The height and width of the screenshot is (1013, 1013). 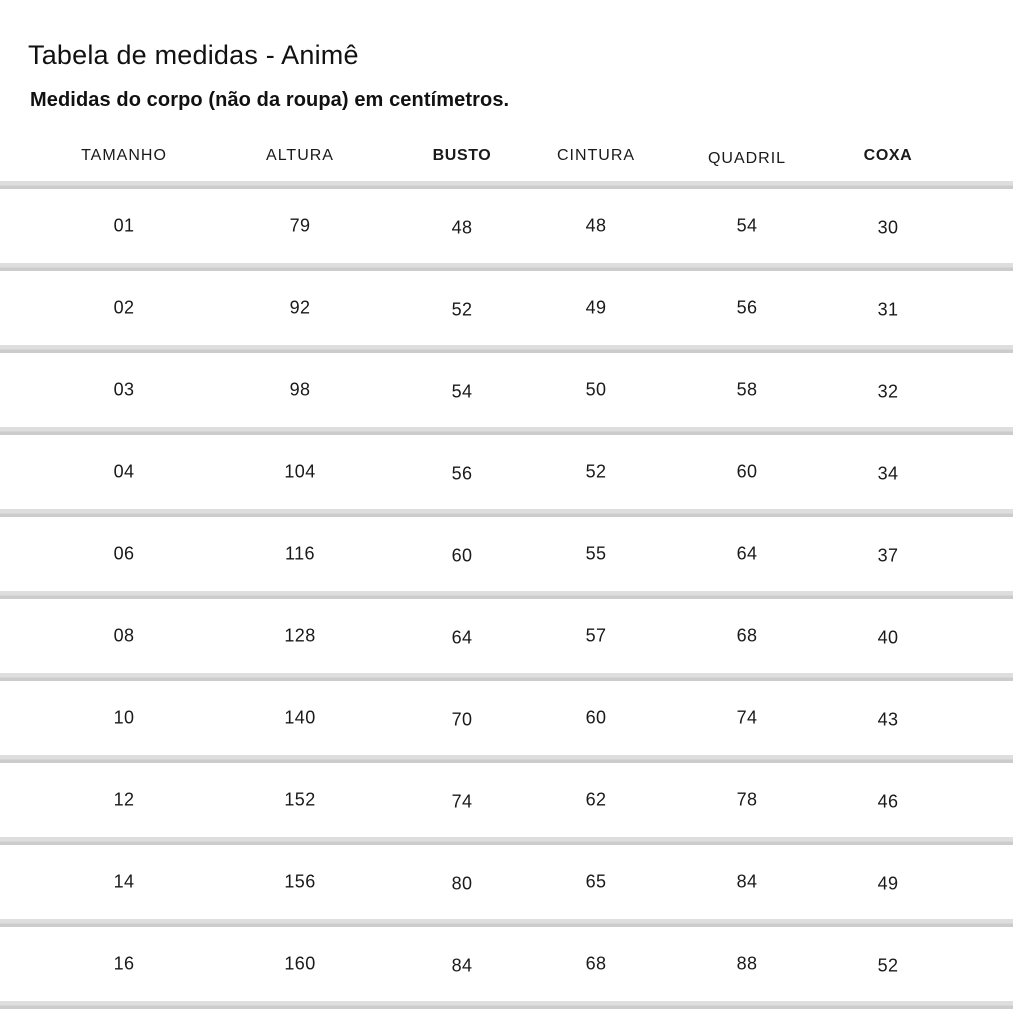 What do you see at coordinates (124, 963) in the screenshot?
I see `cell-tamanho: 16` at bounding box center [124, 963].